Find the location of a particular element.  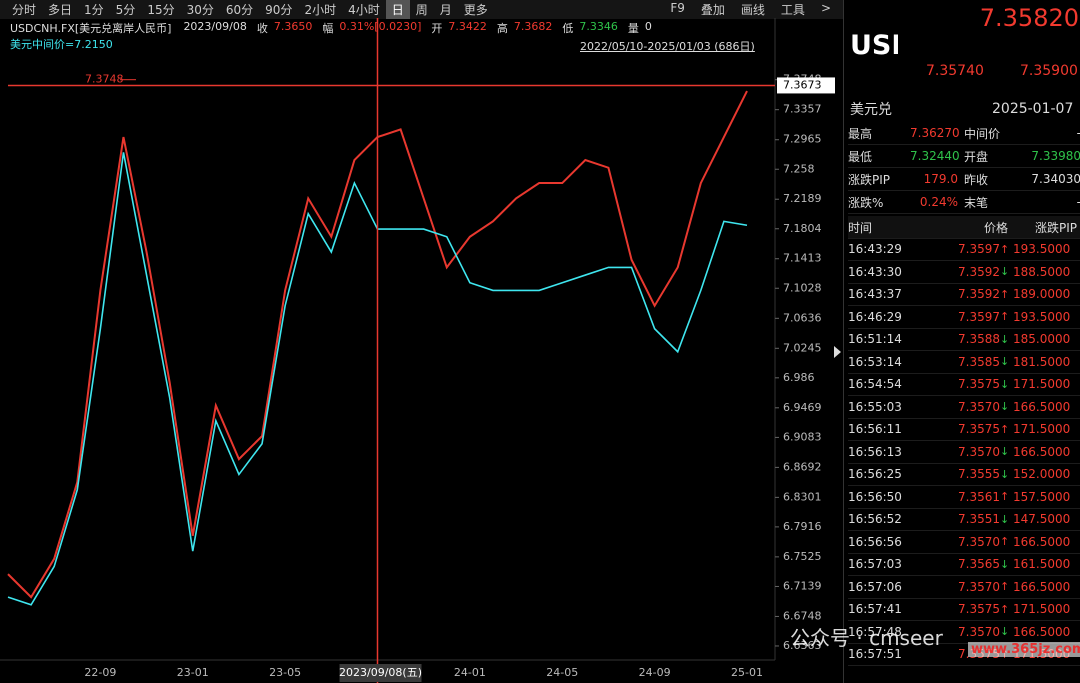

y-tick-label: 6.7916 is located at coordinates (802, 526).